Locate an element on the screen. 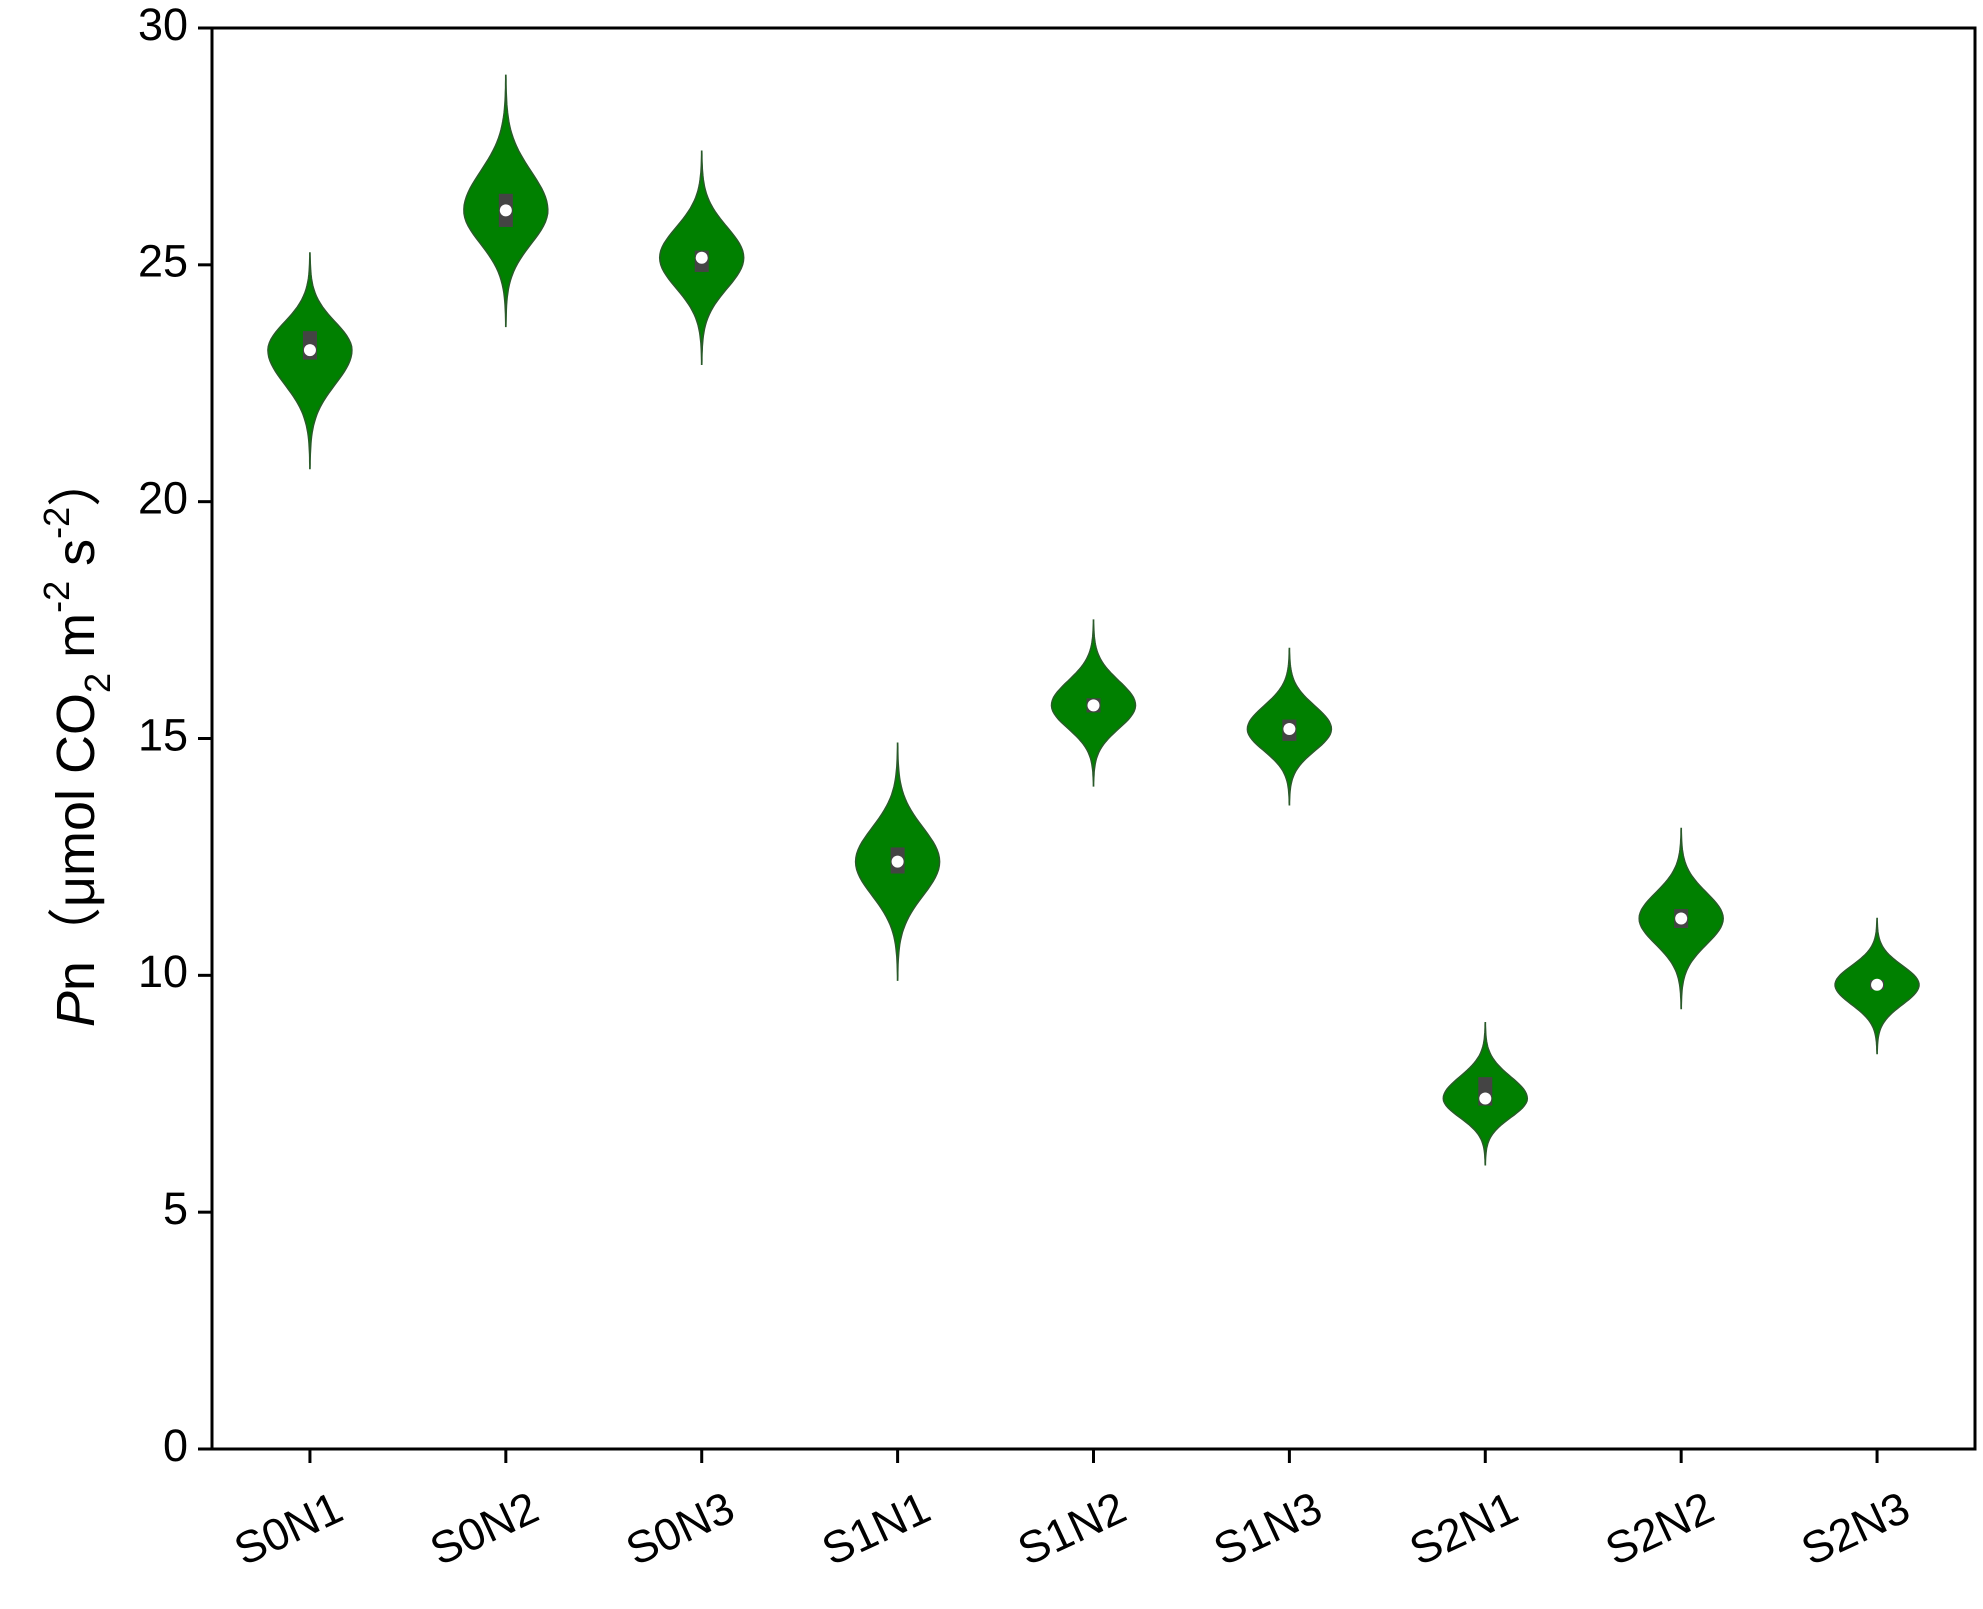  y-tick-label: 5 is located at coordinates (175, 1208).